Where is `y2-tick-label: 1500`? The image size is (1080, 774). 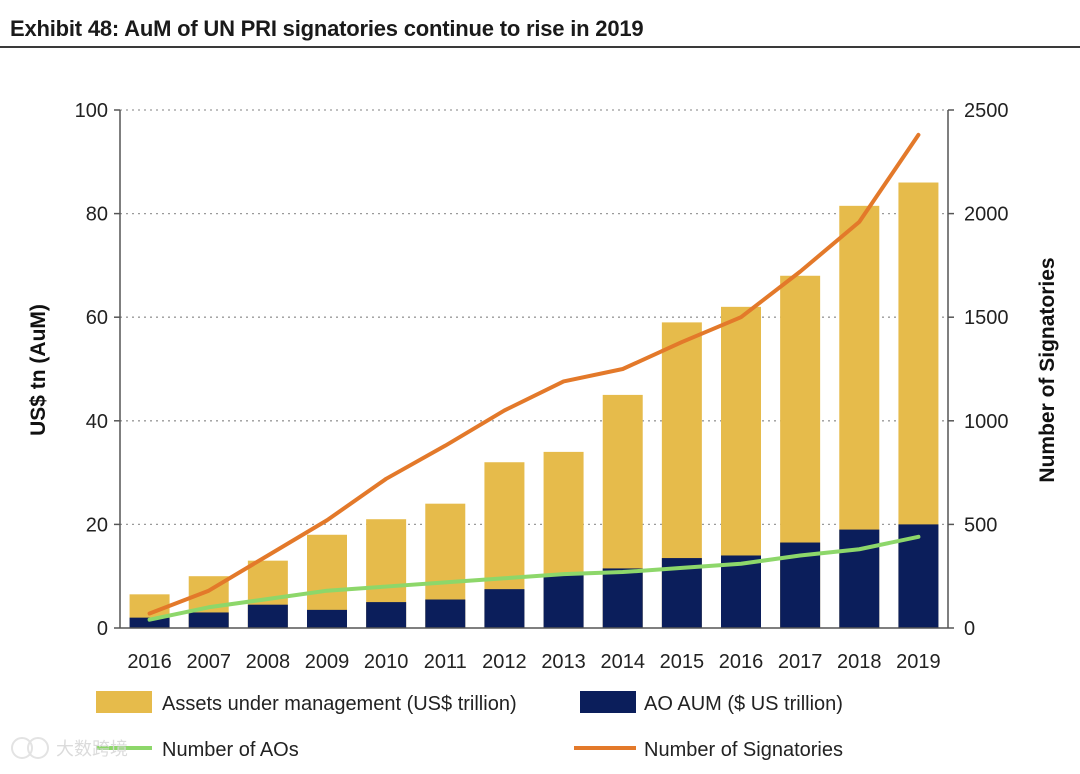 y2-tick-label: 1500 is located at coordinates (986, 318).